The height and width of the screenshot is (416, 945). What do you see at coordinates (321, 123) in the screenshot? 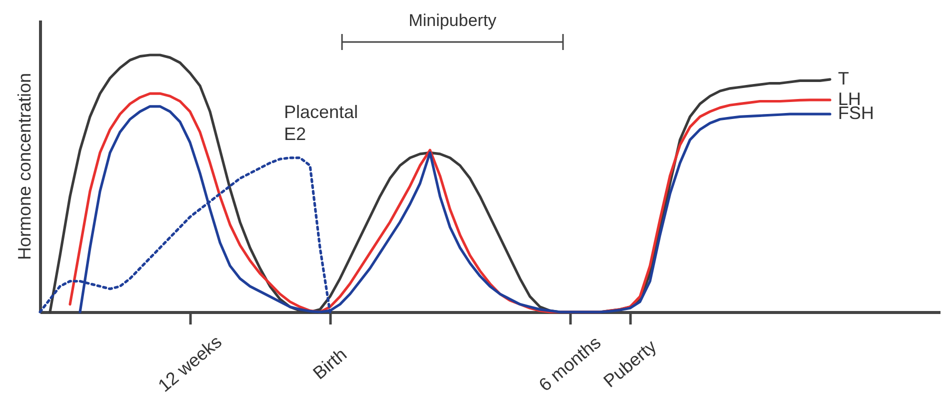
I see `series-label: Placental E2` at bounding box center [321, 123].